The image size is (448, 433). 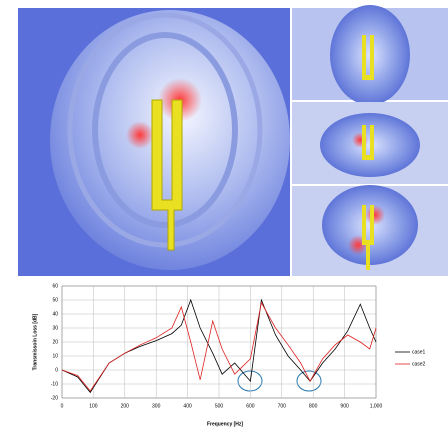 I want to click on legend-label: case1, so click(x=419, y=352).